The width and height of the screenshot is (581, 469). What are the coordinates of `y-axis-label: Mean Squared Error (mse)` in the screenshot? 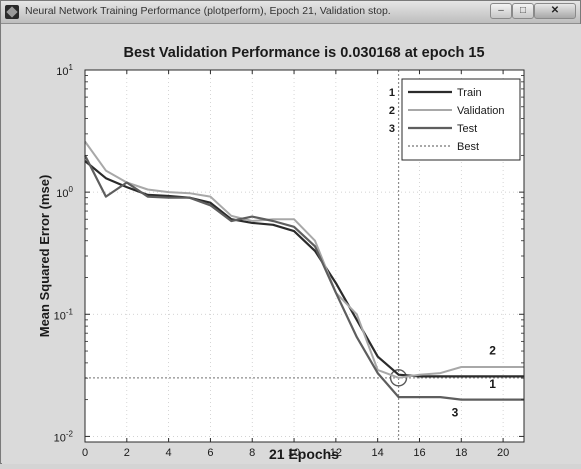 It's located at (44, 256).